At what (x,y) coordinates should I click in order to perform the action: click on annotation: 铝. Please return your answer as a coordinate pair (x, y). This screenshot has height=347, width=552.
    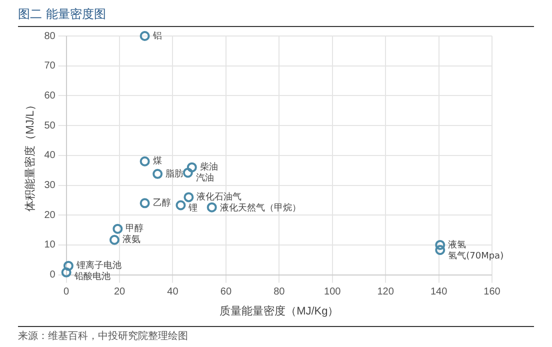
    Looking at the image, I should click on (157, 36).